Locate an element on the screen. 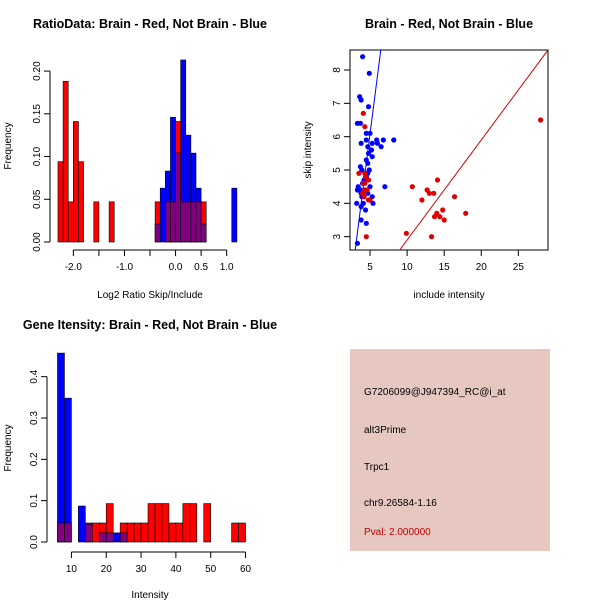 This screenshot has height=600, width=600. p-value: Pval: 2.000000 is located at coordinates (397, 532).